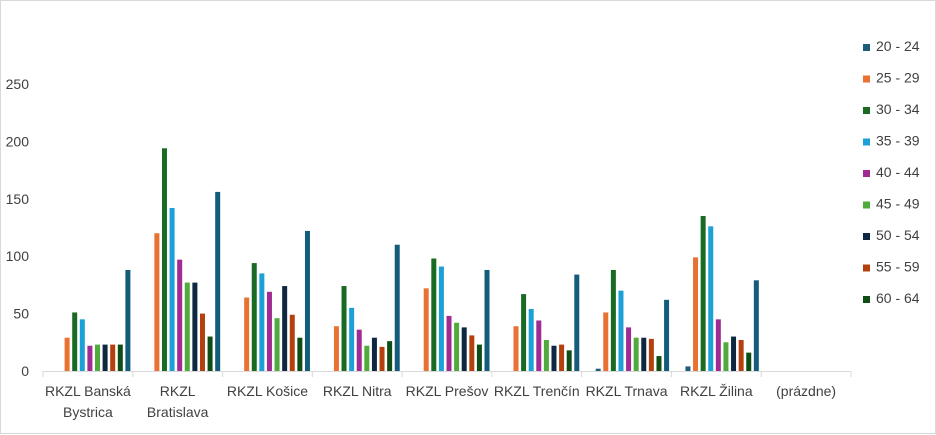 This screenshot has width=936, height=435. I want to click on category-label: RKZL Trnava, so click(627, 391).